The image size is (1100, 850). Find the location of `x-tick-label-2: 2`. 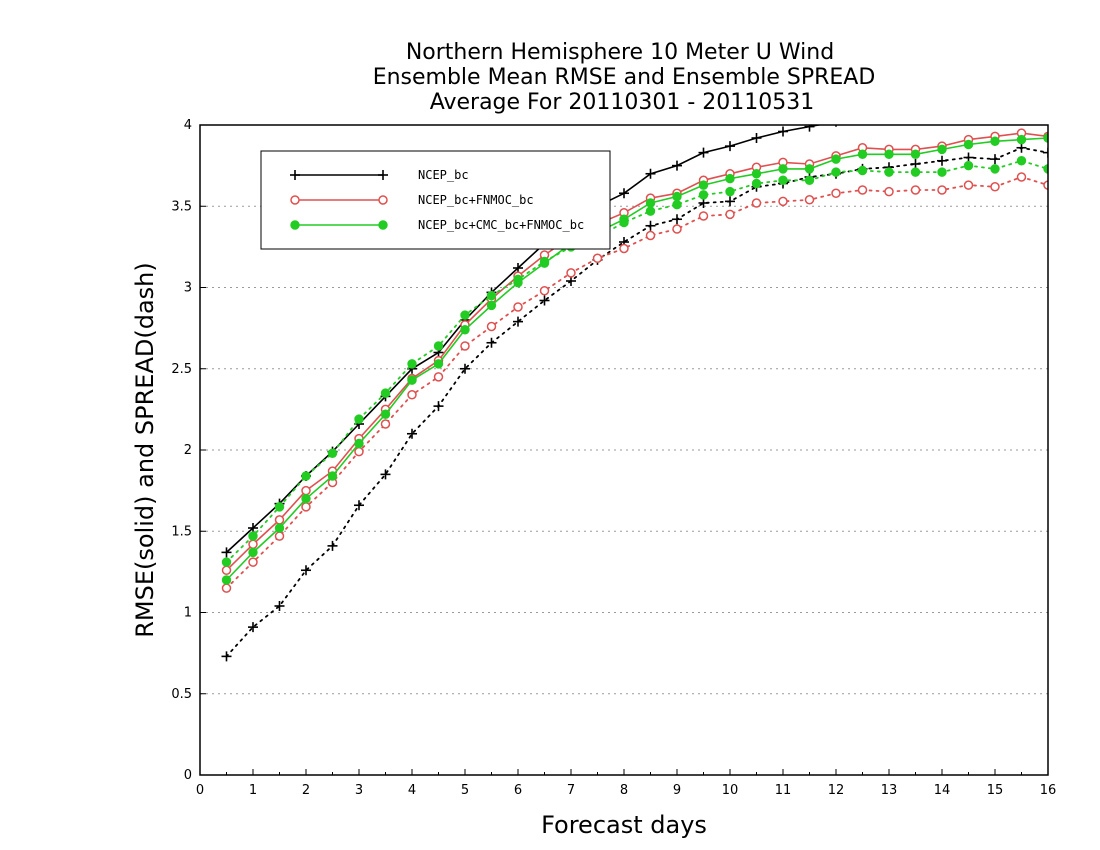

x-tick-label-2: 2 is located at coordinates (306, 790).